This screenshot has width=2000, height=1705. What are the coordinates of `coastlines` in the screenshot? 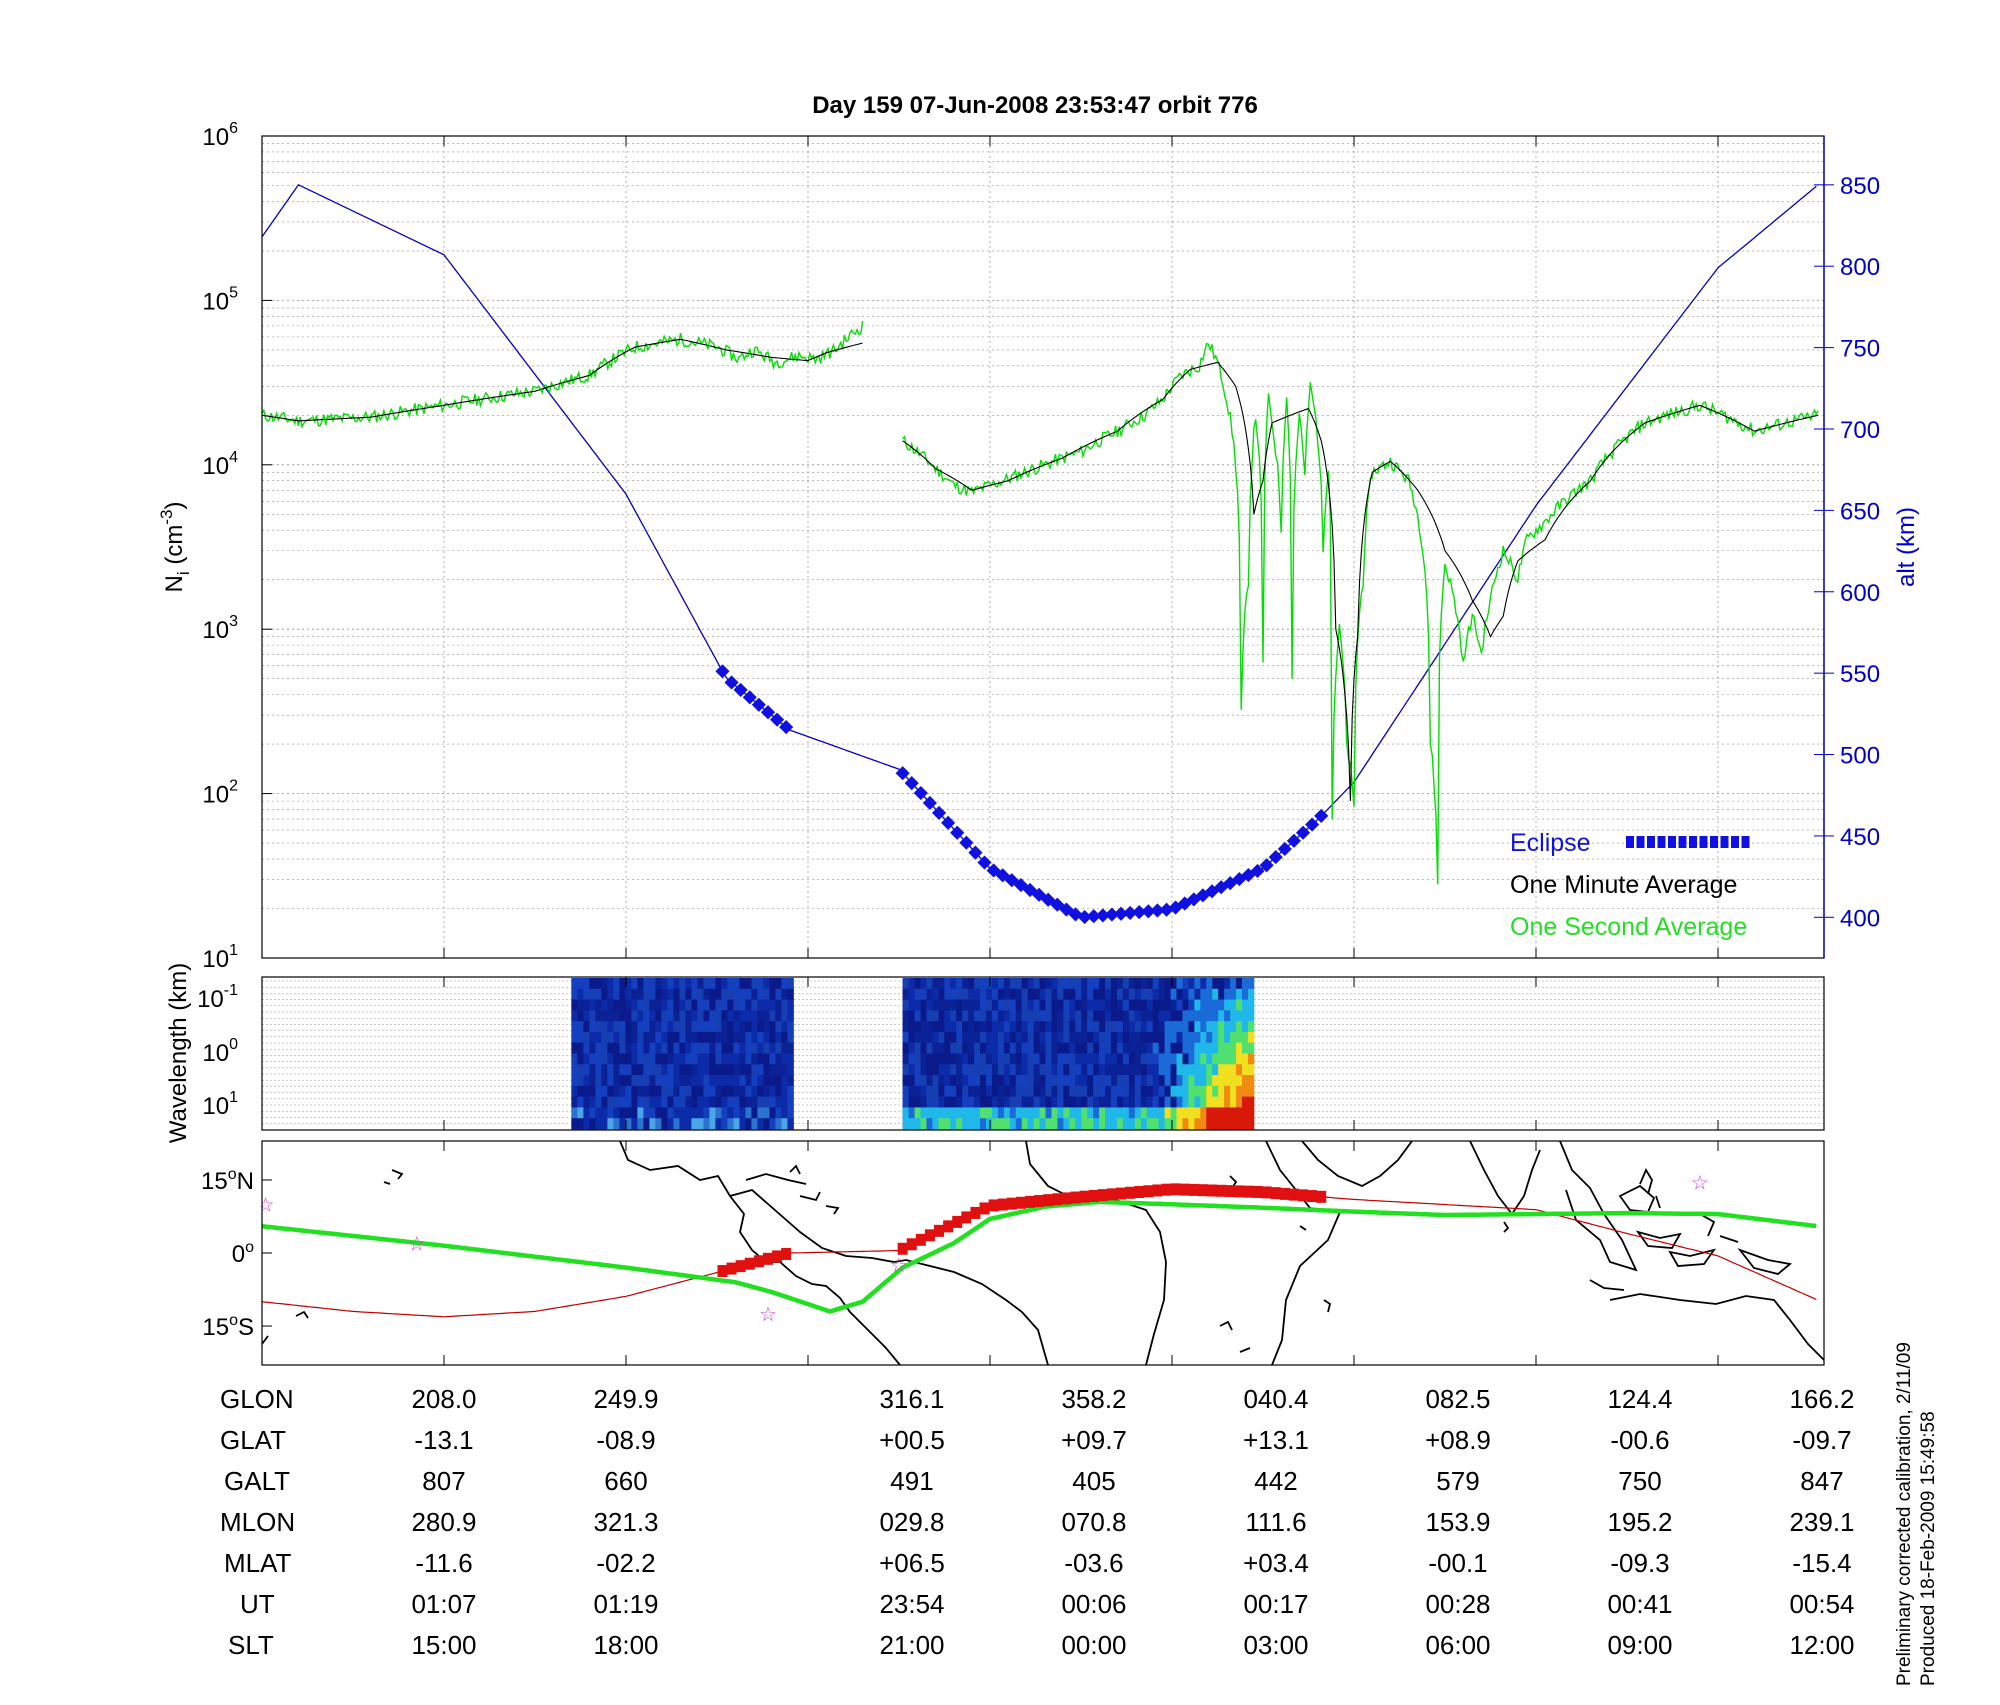 It's located at (1043, 1253).